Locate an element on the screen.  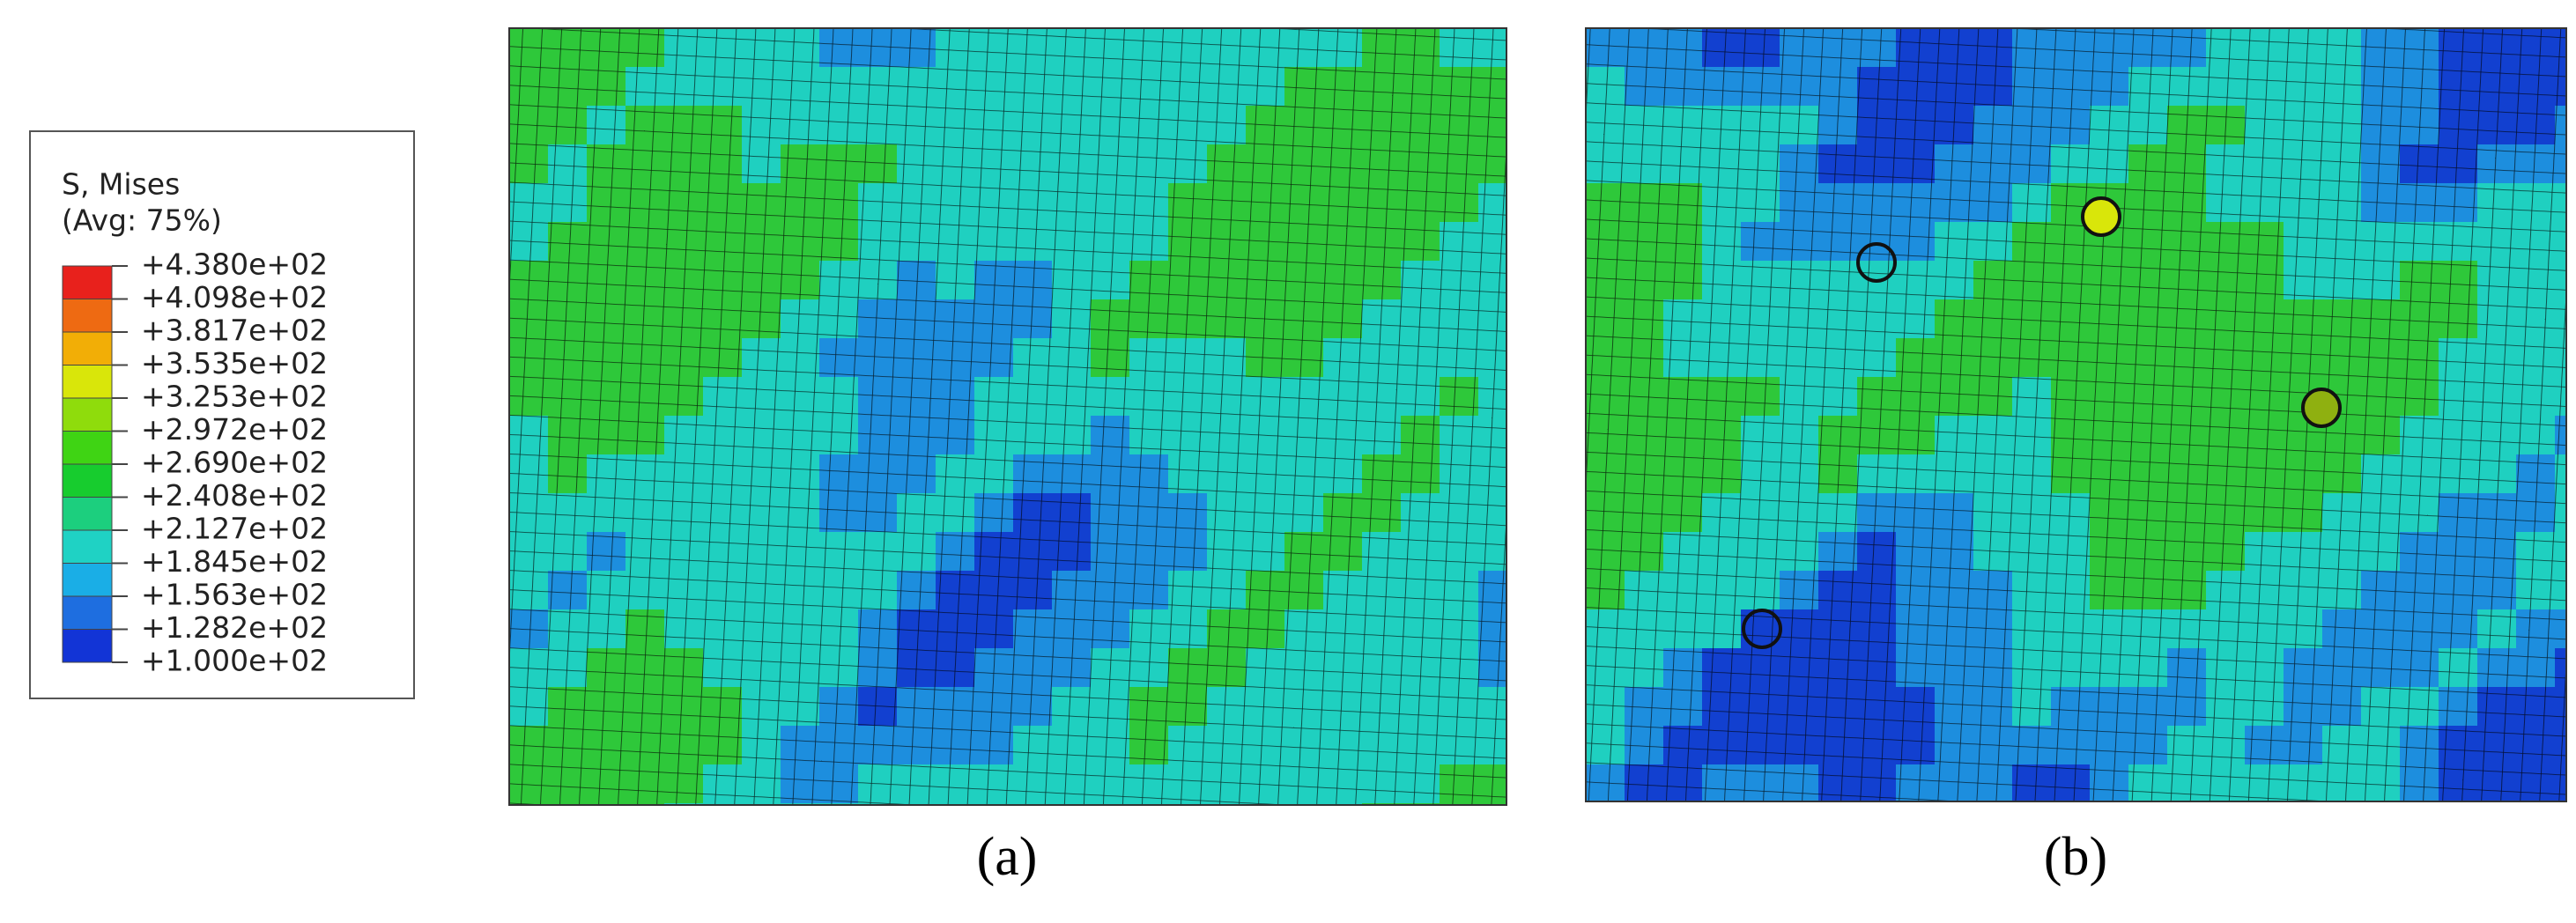
legend-label: +1.282e+02 is located at coordinates (235, 628).